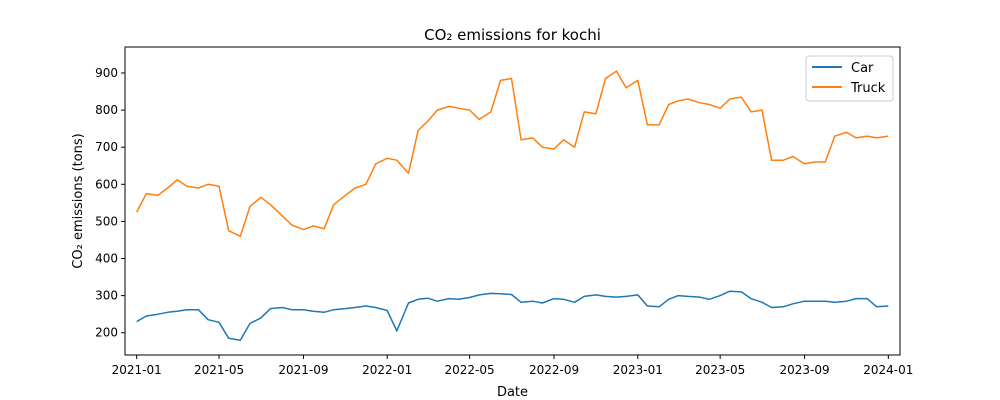 The height and width of the screenshot is (400, 1000). What do you see at coordinates (106, 110) in the screenshot?
I see `y-tick-label: 800` at bounding box center [106, 110].